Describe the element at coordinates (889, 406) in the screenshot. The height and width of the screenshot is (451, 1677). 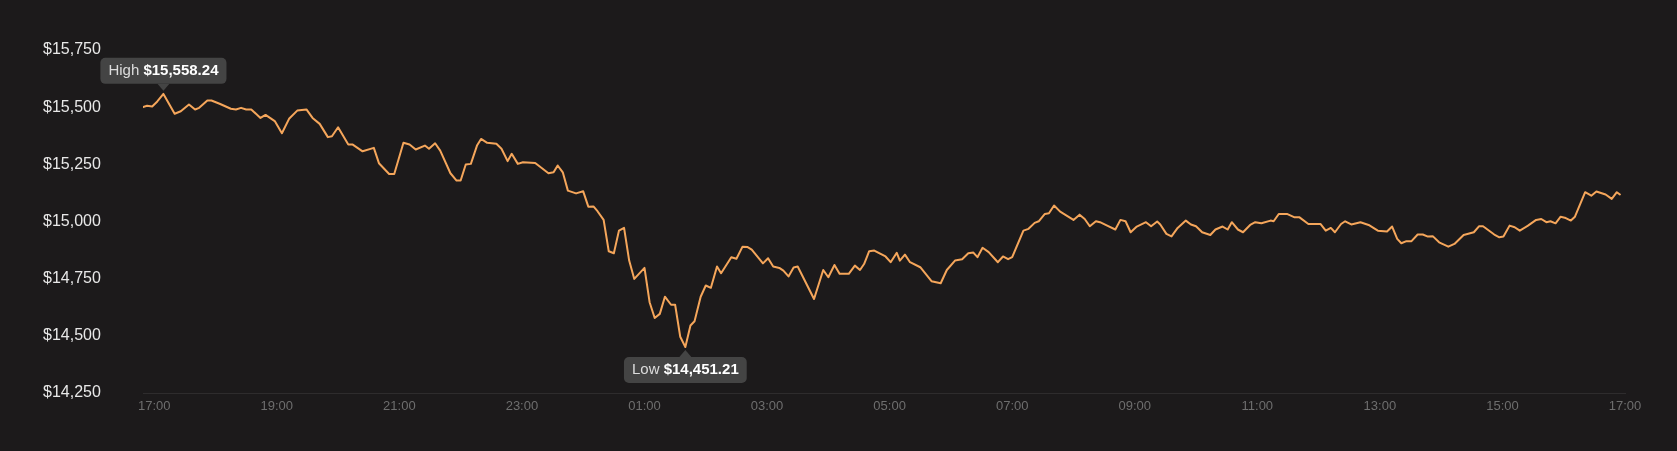
I see `x-tick-label: 05:00` at that location.